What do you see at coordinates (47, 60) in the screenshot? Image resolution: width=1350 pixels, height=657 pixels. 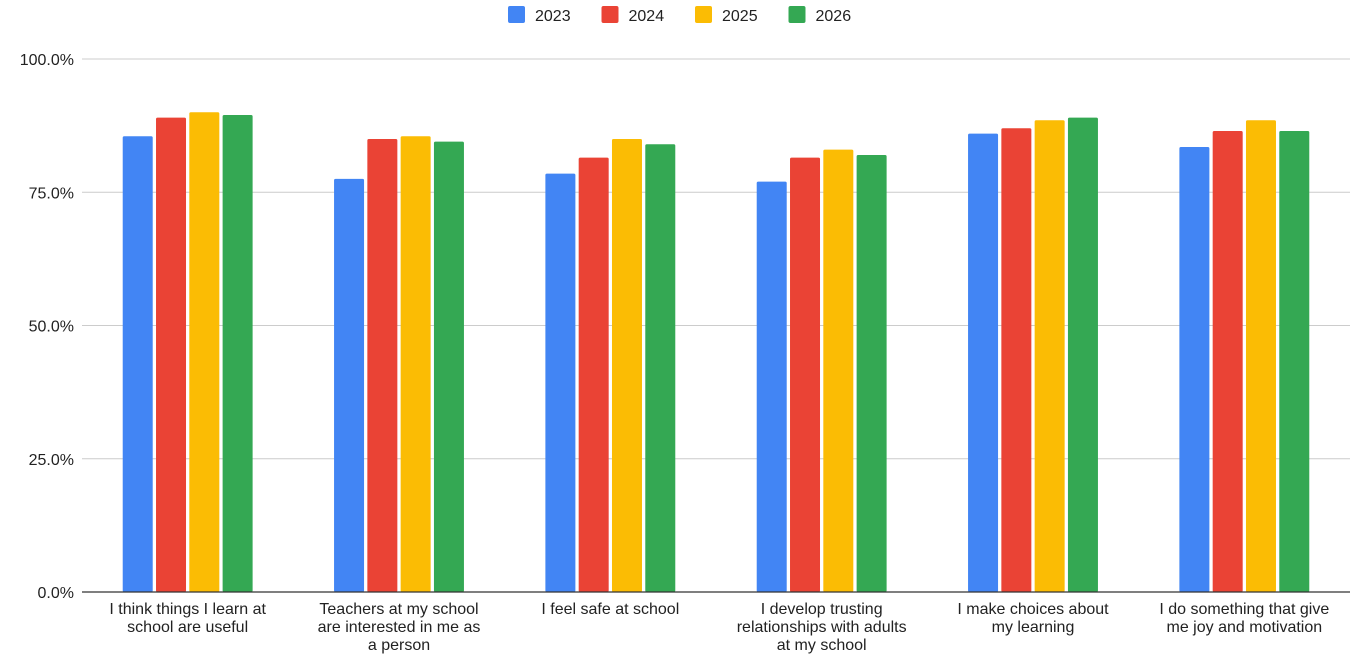 I see `y-tick-label: 100.0%` at bounding box center [47, 60].